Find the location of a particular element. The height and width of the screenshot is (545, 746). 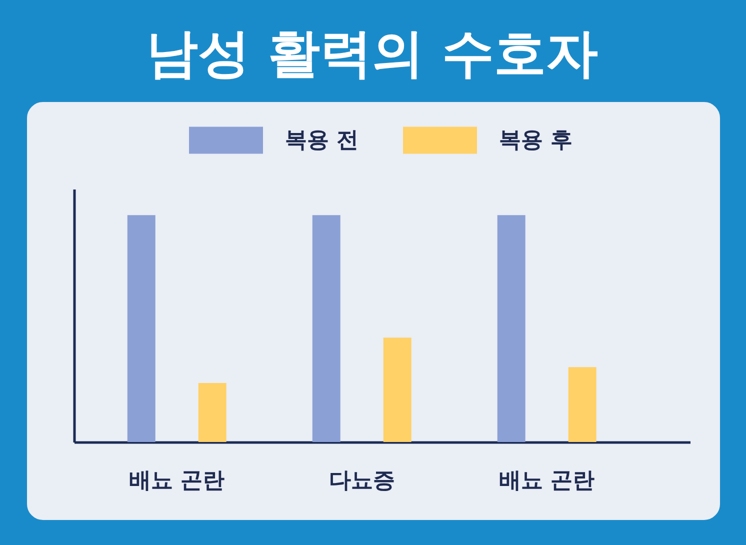

legend-label: 복용 전 is located at coordinates (322, 140).